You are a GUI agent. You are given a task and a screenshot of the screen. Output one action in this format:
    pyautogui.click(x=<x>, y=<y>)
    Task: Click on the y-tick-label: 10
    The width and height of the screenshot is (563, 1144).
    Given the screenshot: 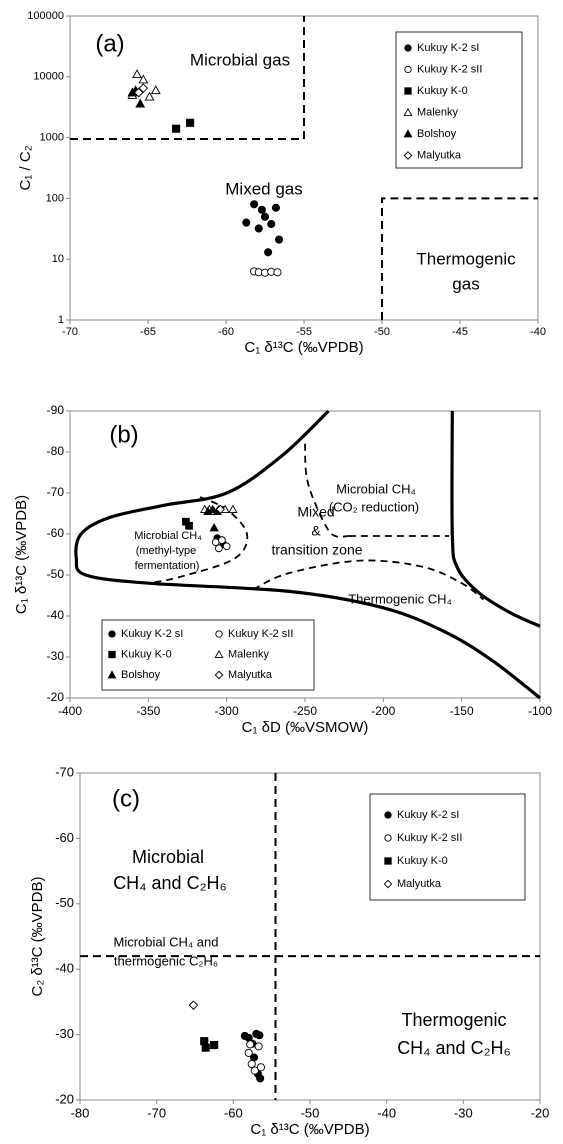 What is the action you would take?
    pyautogui.click(x=58, y=259)
    